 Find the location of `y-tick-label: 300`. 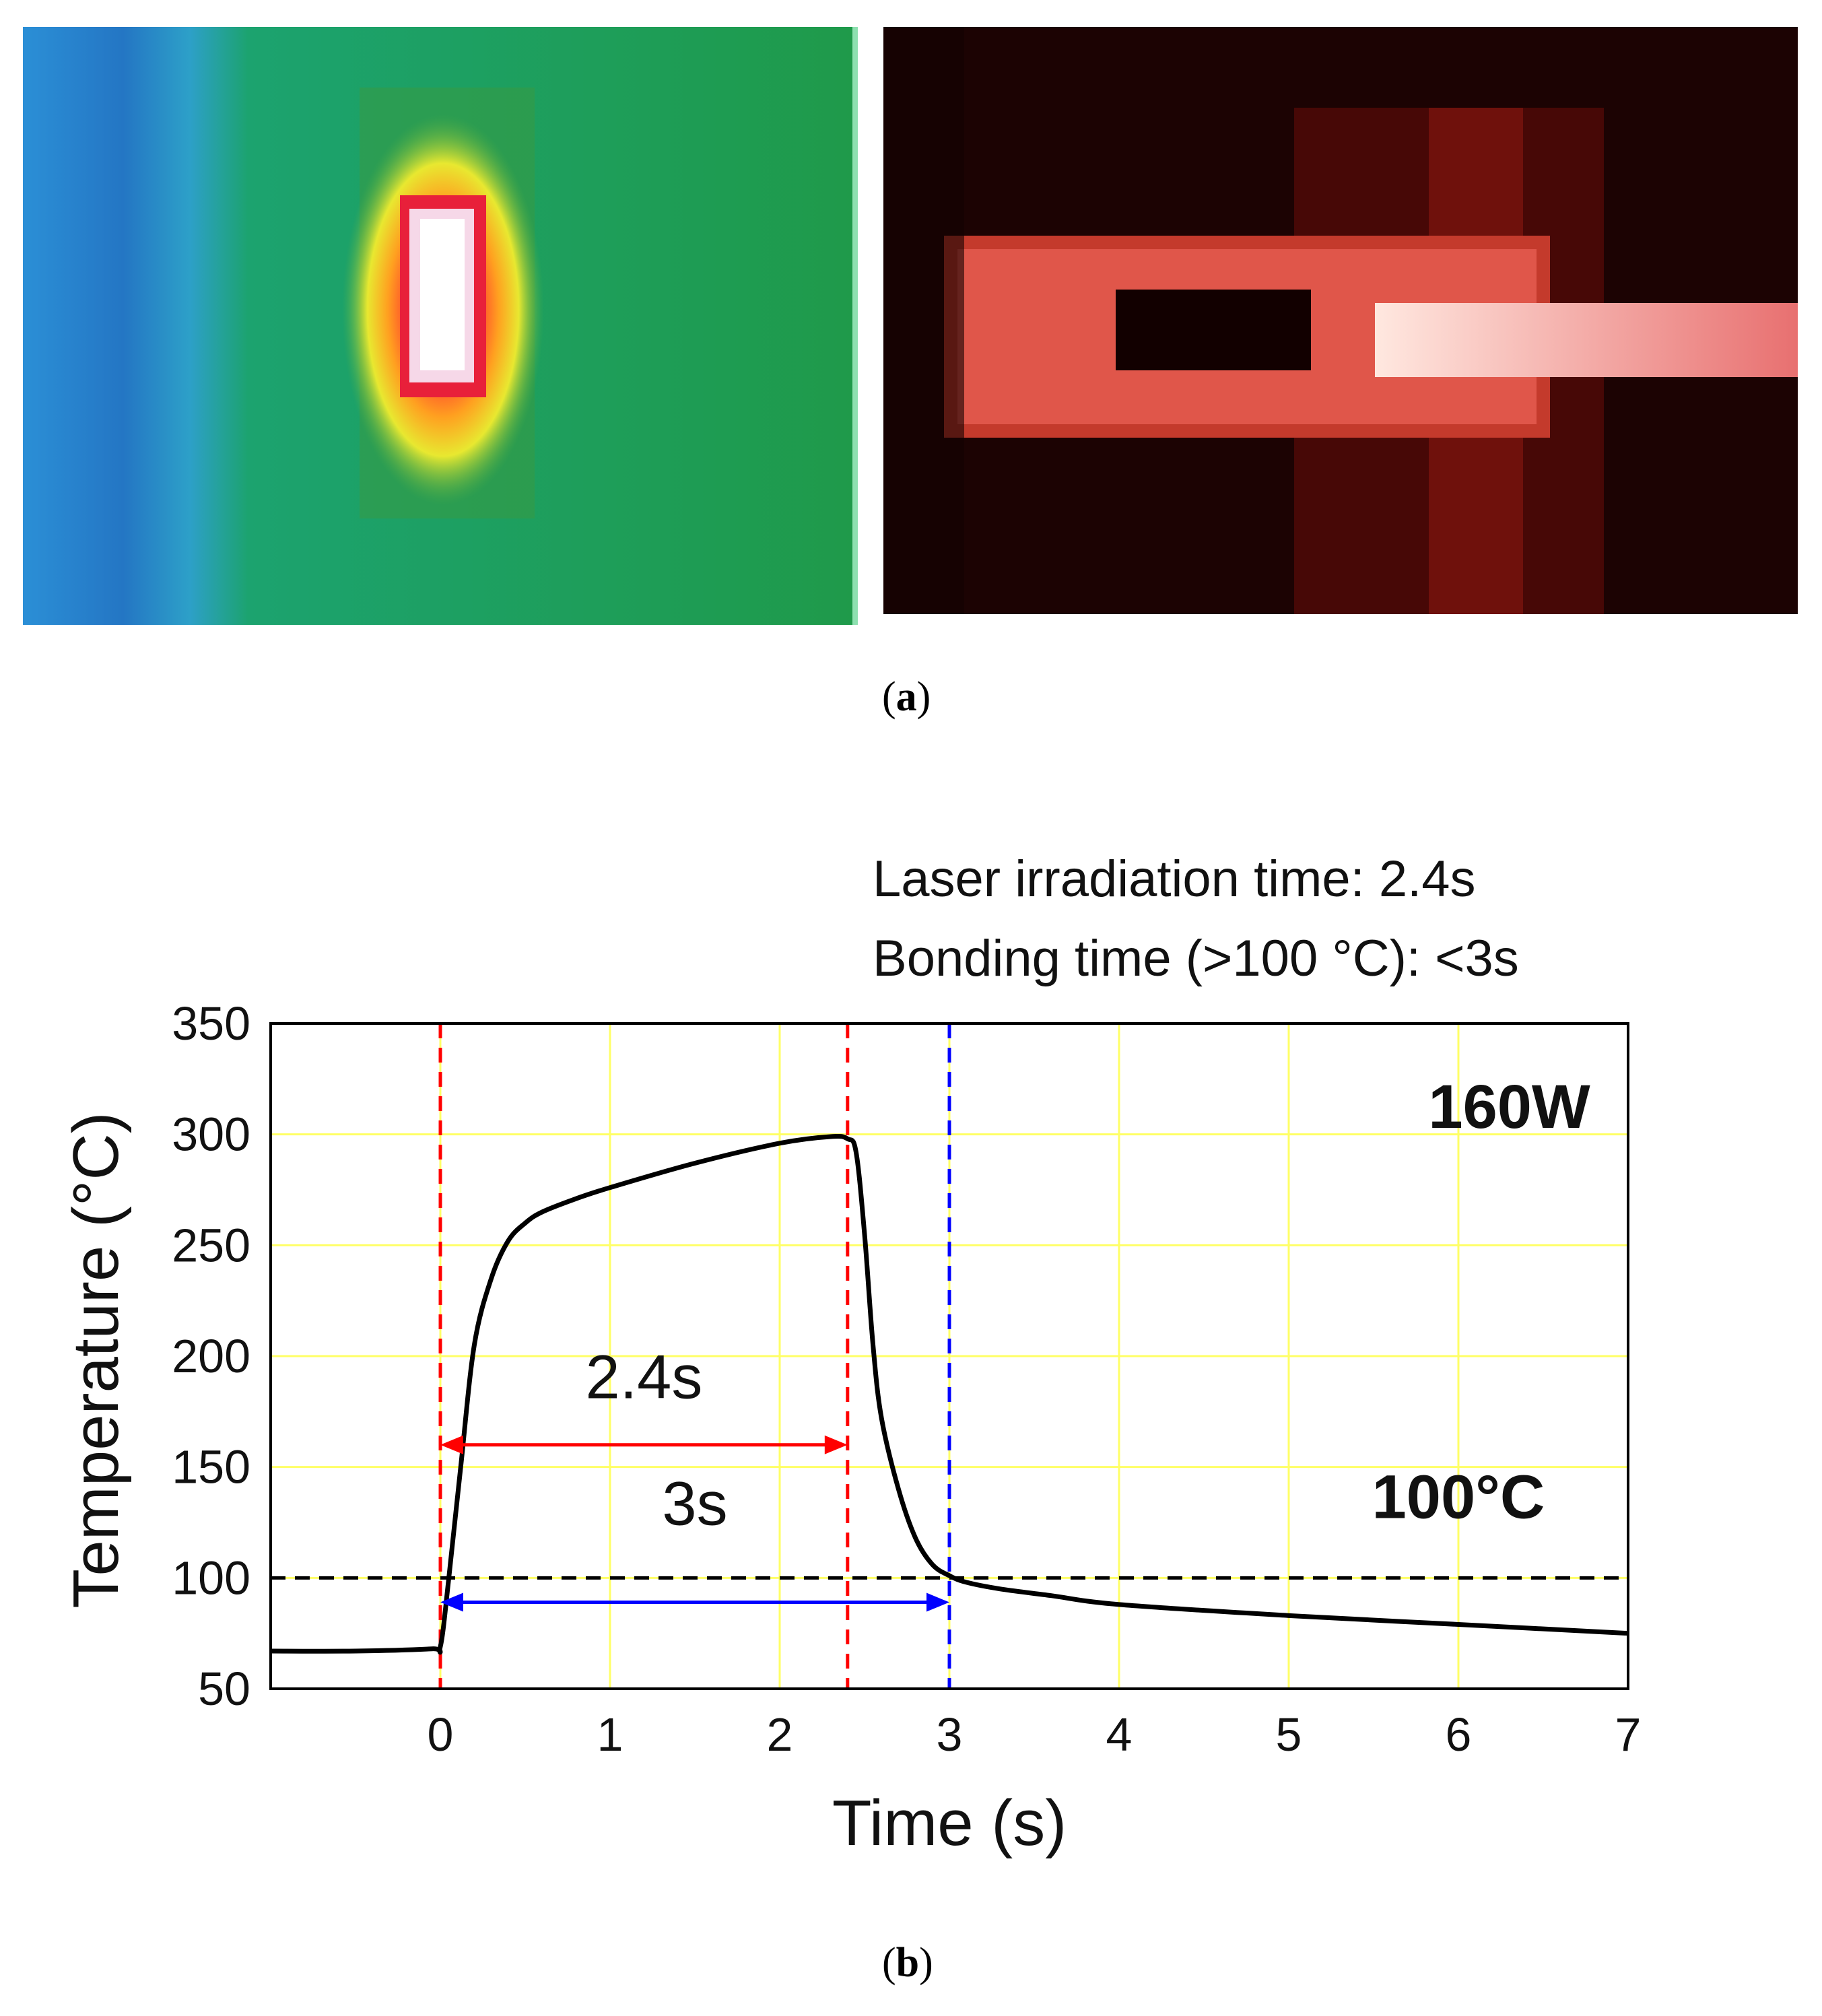

y-tick-label: 300 is located at coordinates (211, 1134).